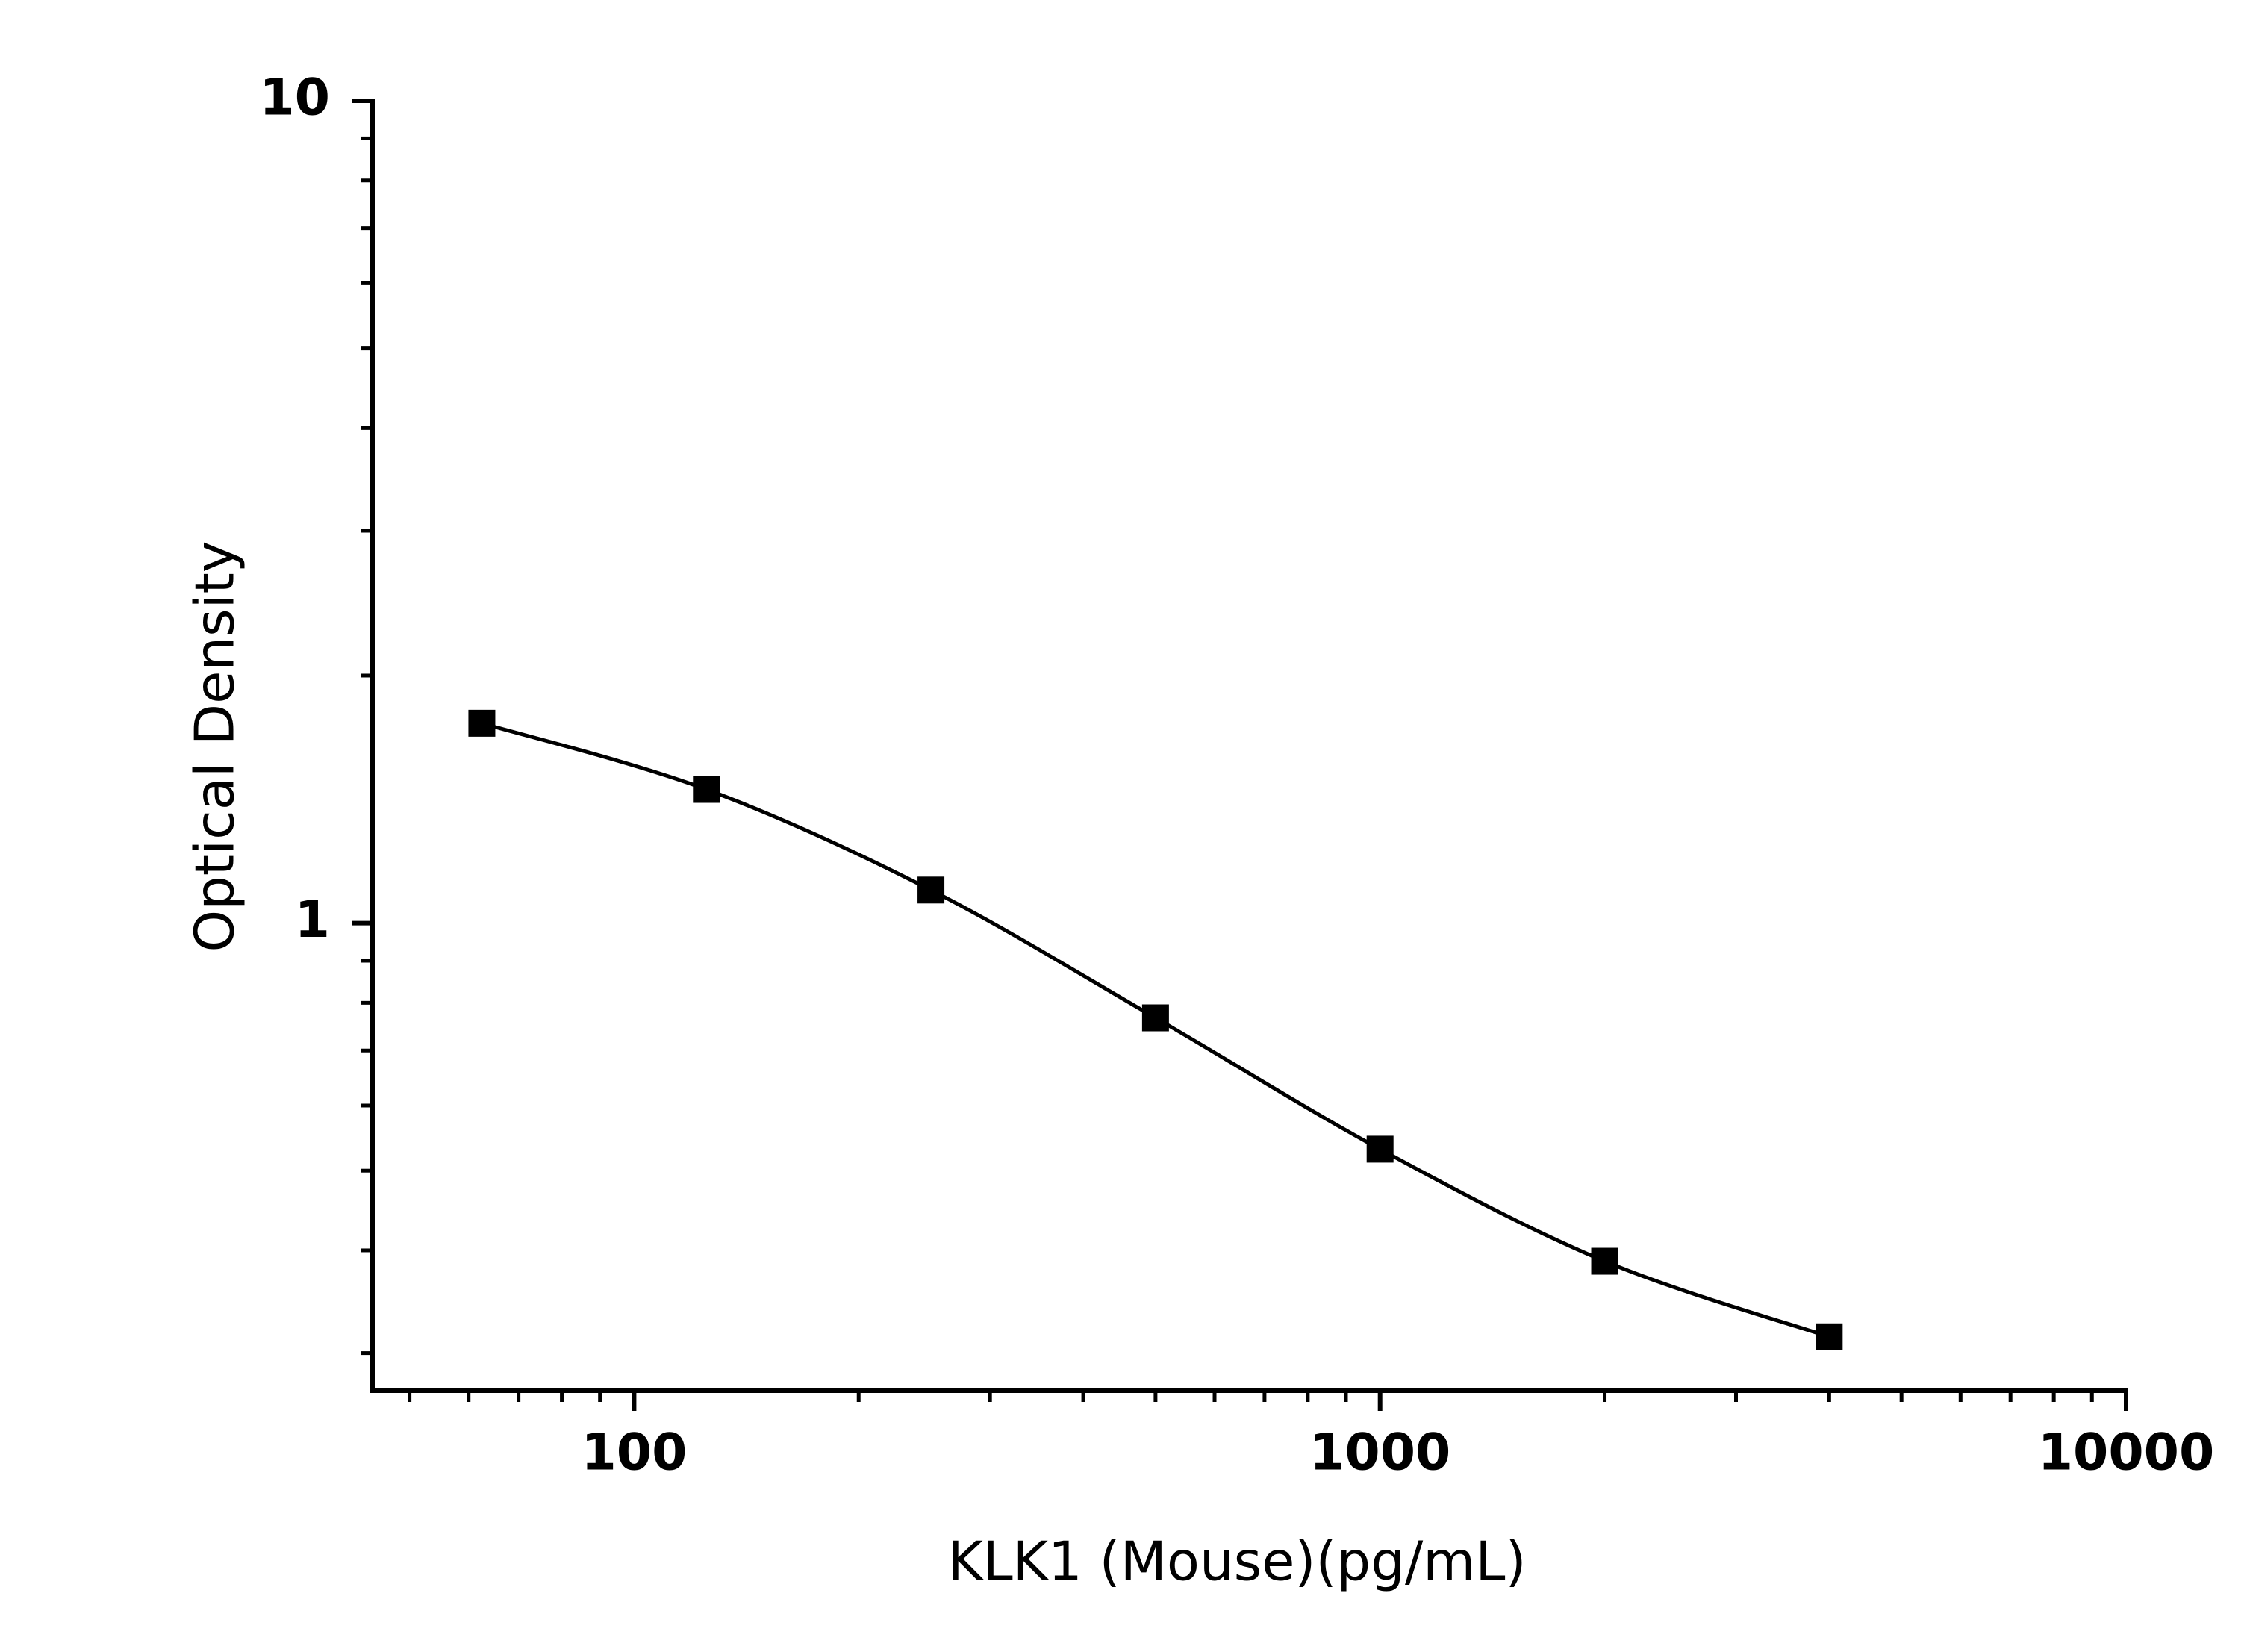 The image size is (2244, 1652). Describe the element at coordinates (215, 747) in the screenshot. I see `y-axis-label: Optical Density` at that location.